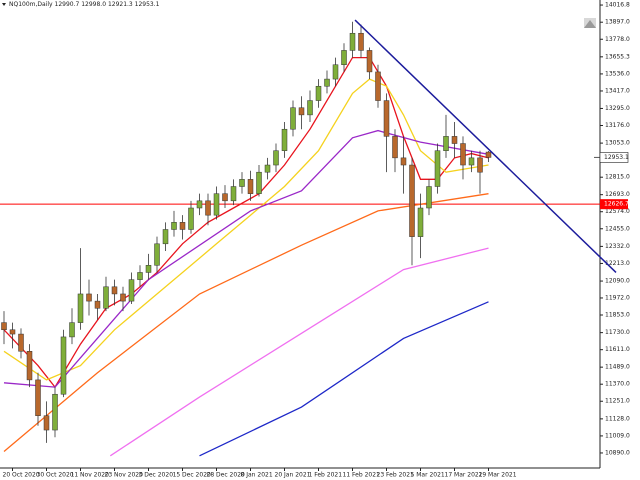 The image size is (640, 480). Describe the element at coordinates (21, 475) in the screenshot. I see `x-tick-label: 20 Oct 2020` at that location.